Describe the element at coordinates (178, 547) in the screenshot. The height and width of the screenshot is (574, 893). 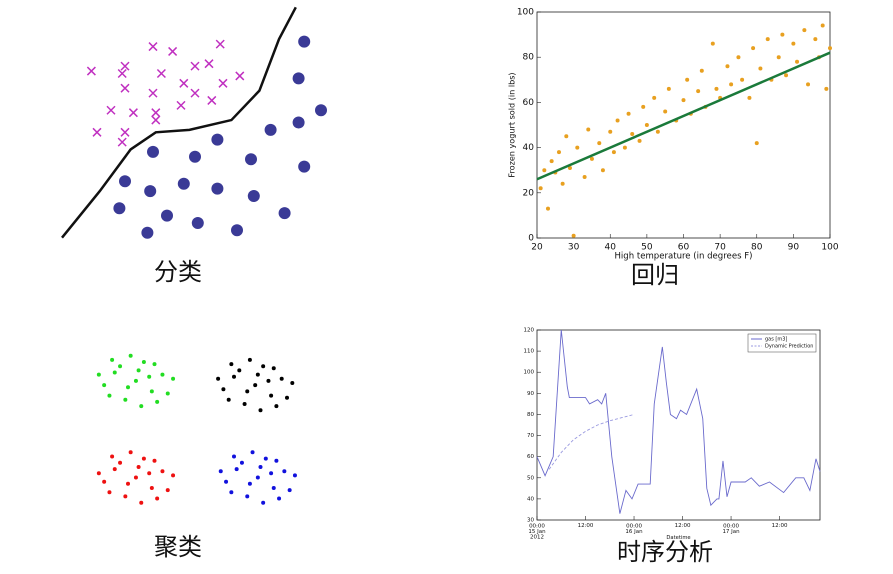
I see `caption: 聚类` at that location.